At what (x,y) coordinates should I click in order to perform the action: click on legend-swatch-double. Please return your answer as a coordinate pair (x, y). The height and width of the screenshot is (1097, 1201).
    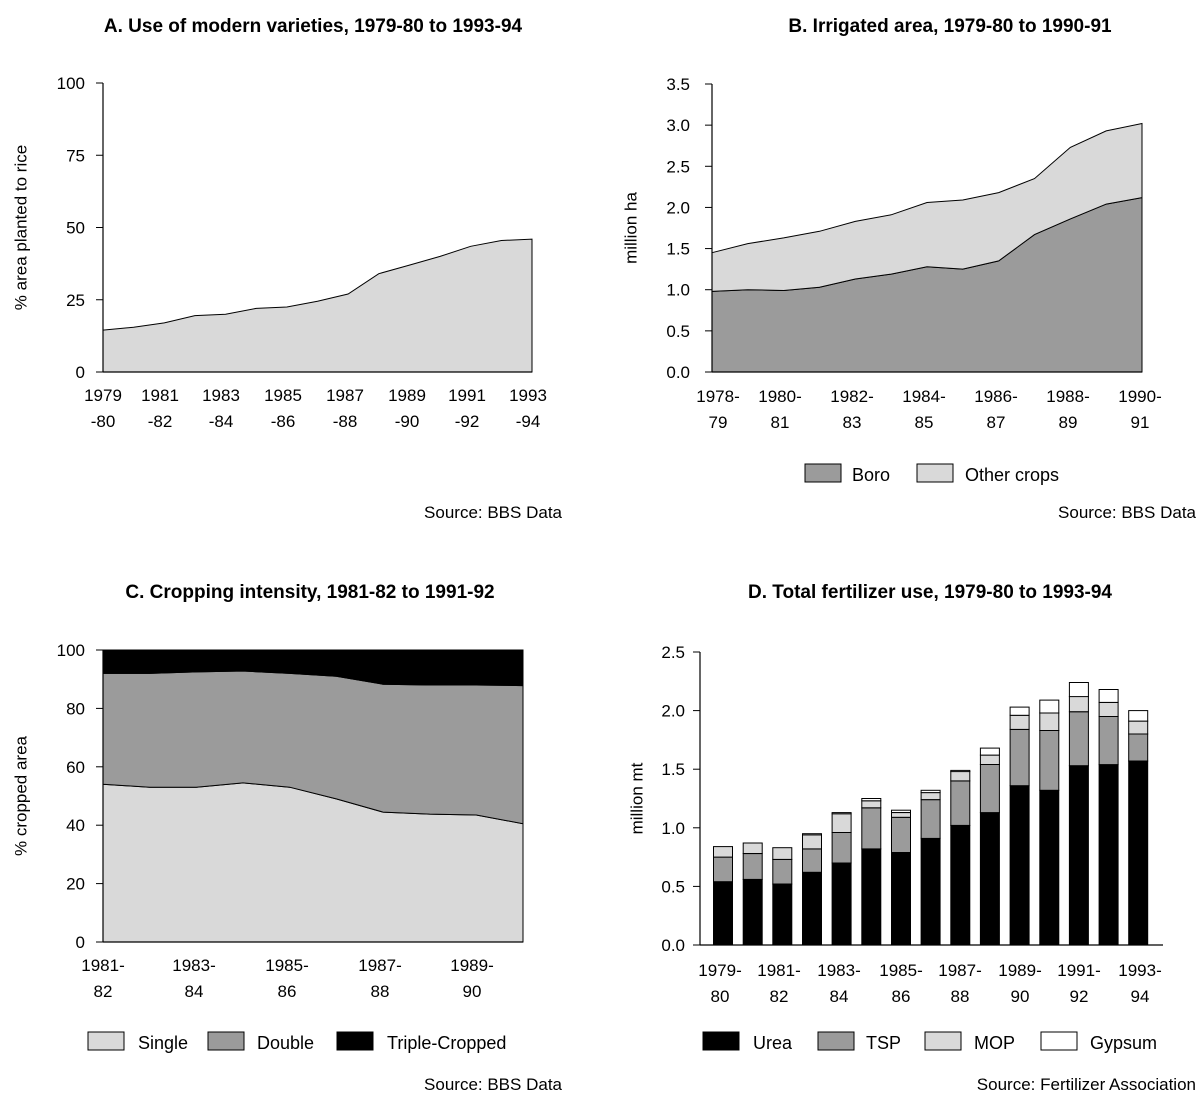
    Looking at the image, I should click on (226, 1041).